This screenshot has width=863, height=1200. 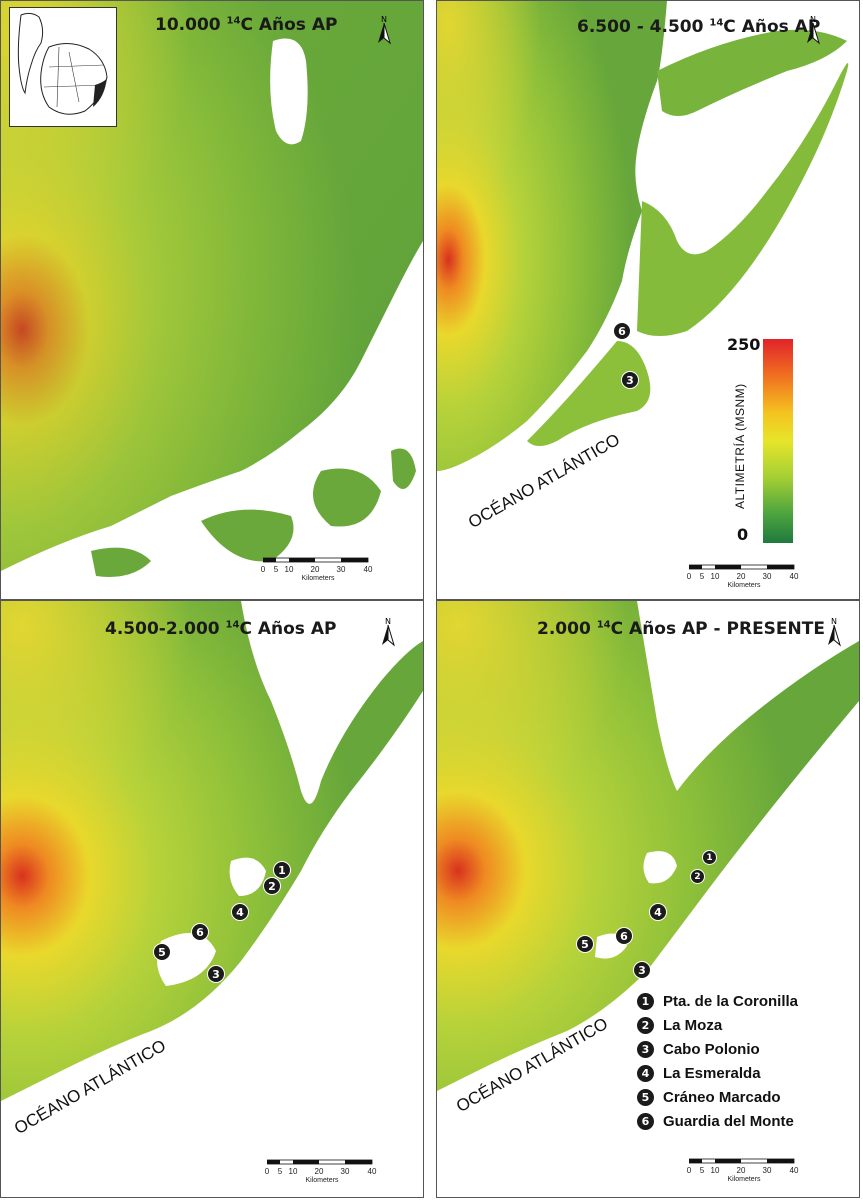 I want to click on inset-locator-map, so click(x=63, y=67).